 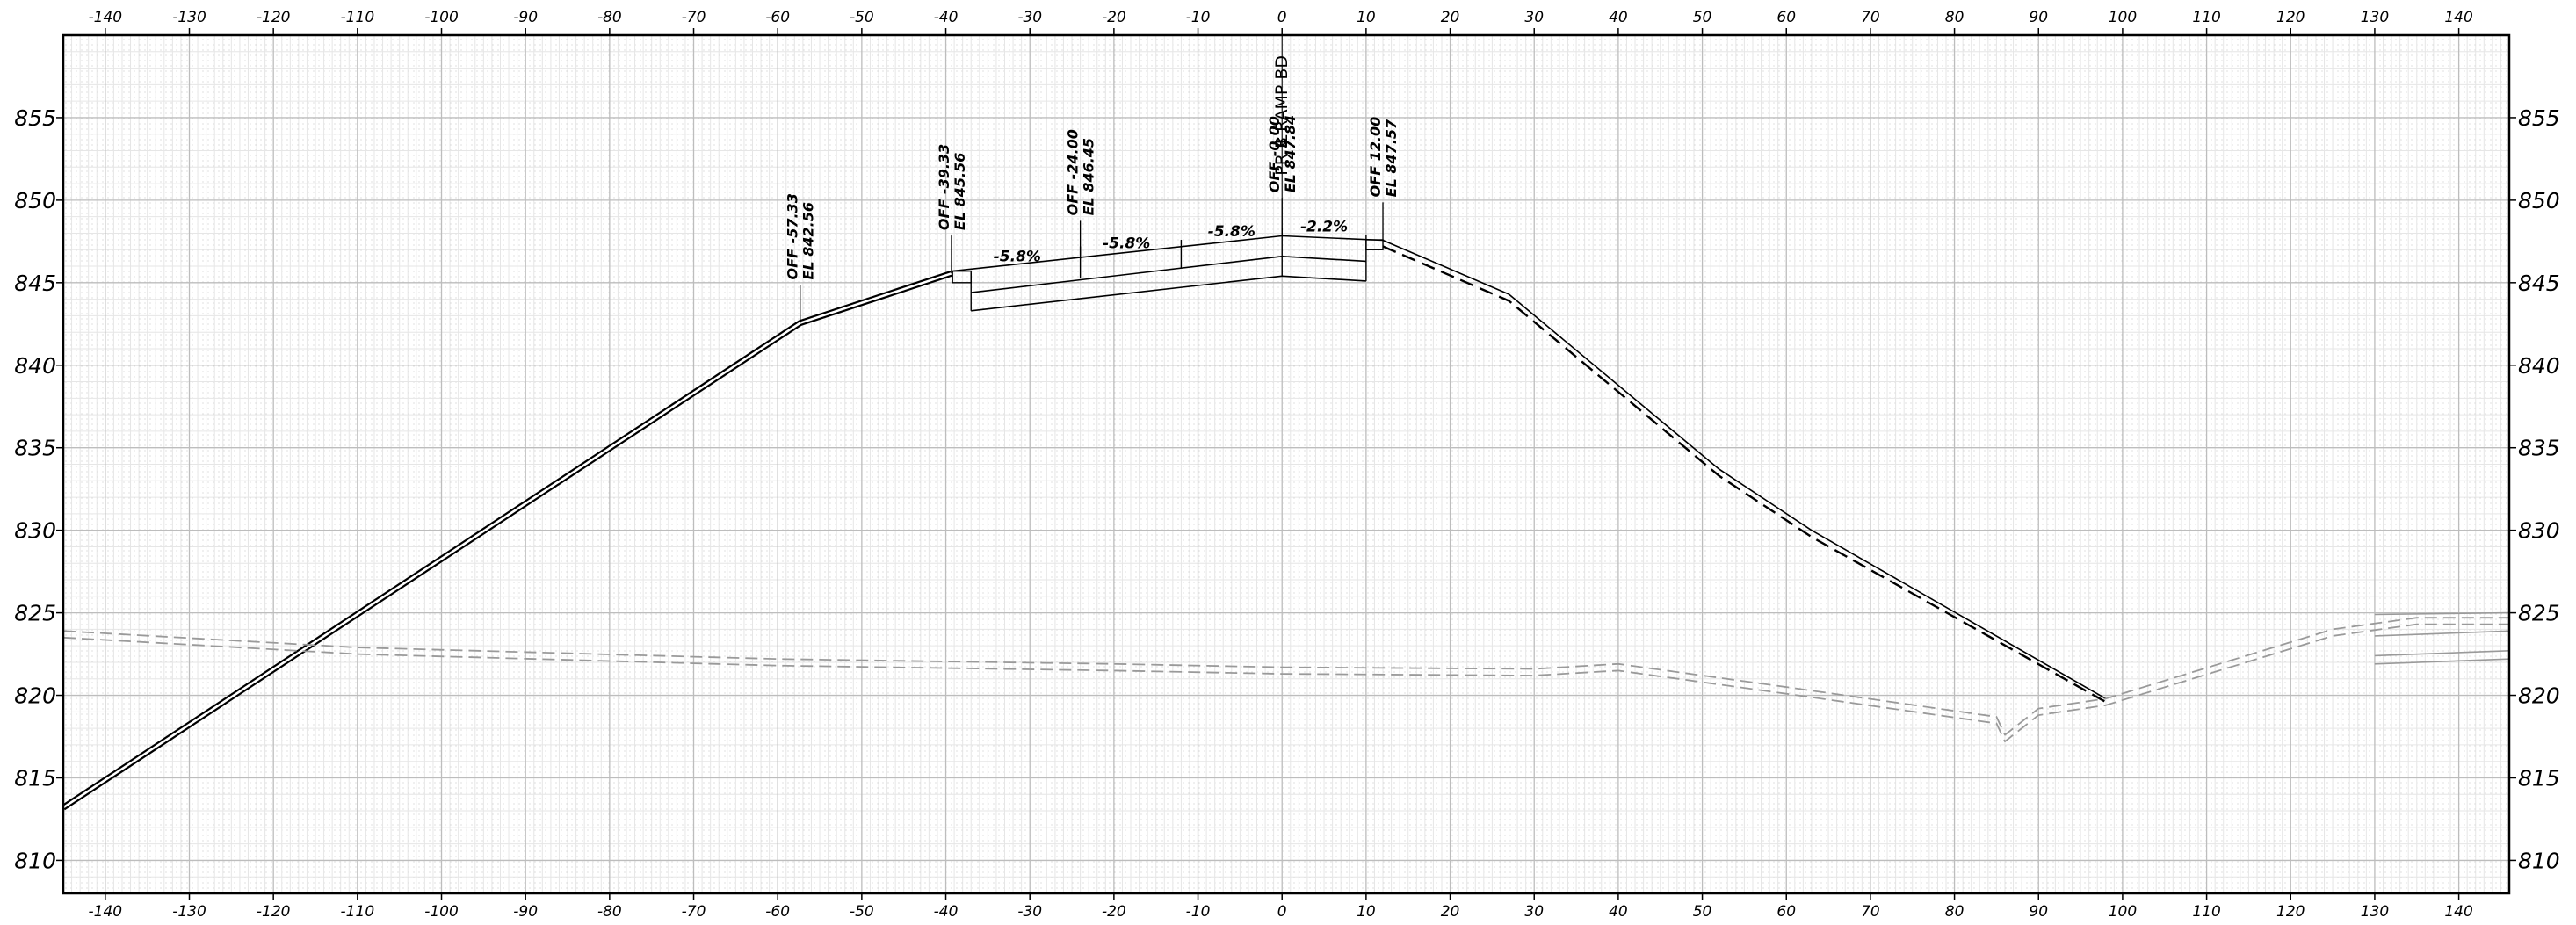 What do you see at coordinates (1089, 176) in the screenshot?
I see `callout-elevation: EL 846.45` at bounding box center [1089, 176].